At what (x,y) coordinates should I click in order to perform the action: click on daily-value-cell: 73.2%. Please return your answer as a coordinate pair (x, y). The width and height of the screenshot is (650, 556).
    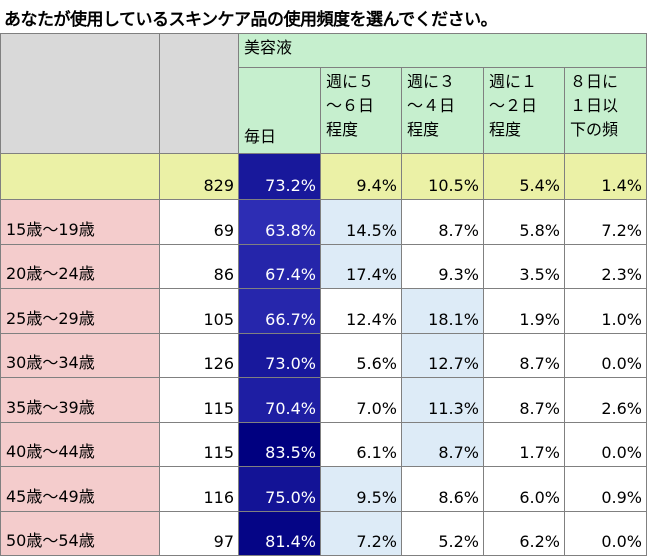
    Looking at the image, I should click on (279, 176).